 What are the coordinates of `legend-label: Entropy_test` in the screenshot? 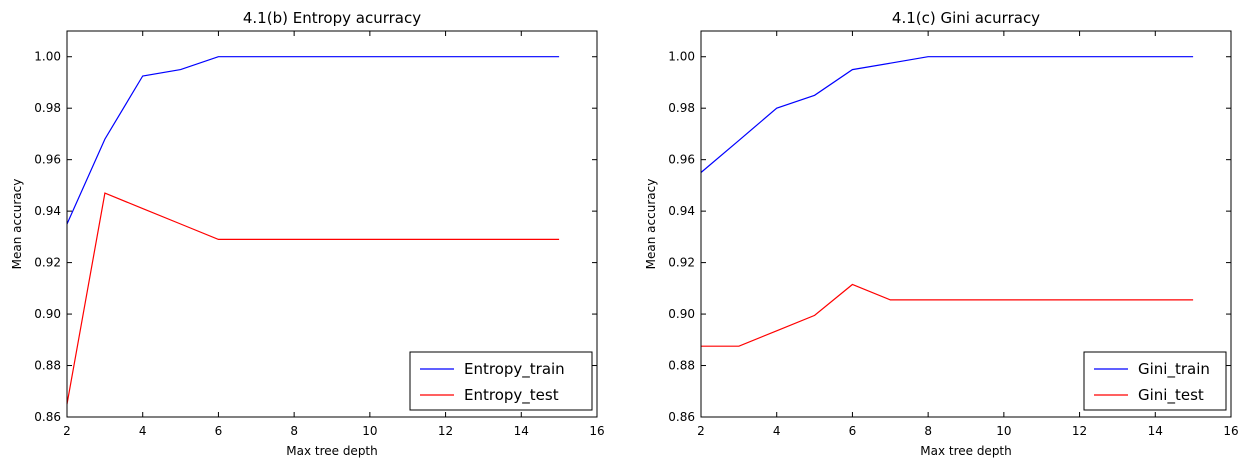 It's located at (511, 395).